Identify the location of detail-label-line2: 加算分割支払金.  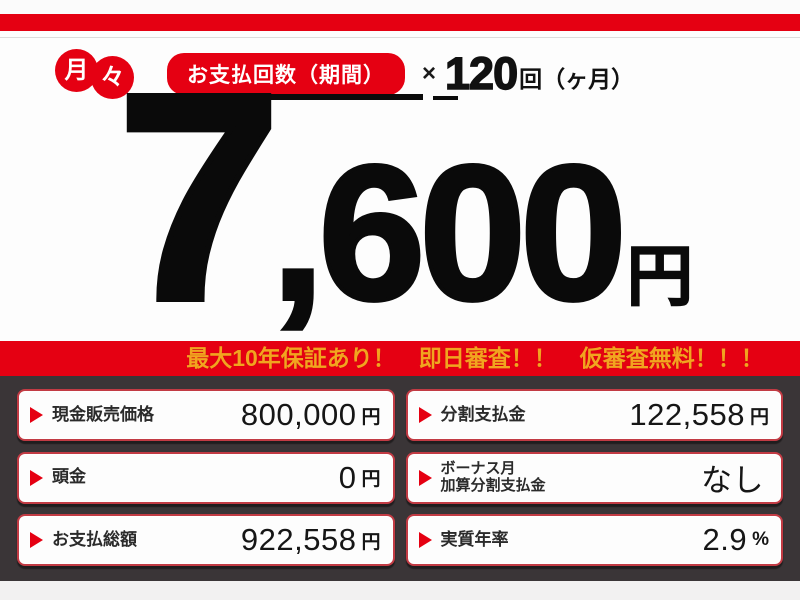
(493, 485).